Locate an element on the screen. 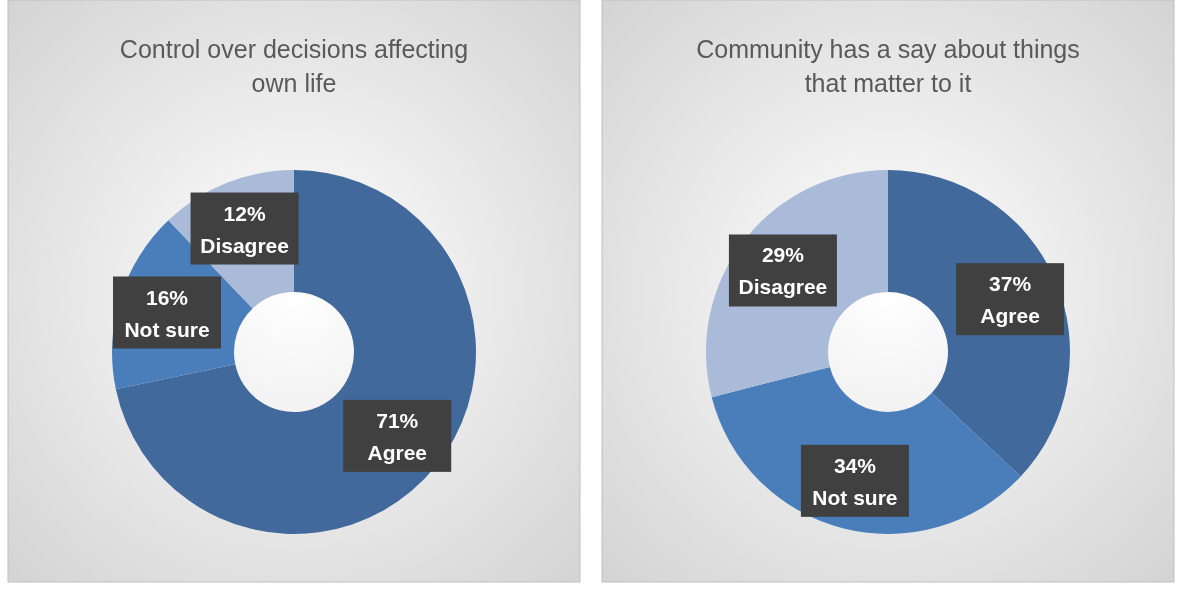 The image size is (1183, 590). chart-title: Community has a say about things that matter to it is located at coordinates (888, 66).